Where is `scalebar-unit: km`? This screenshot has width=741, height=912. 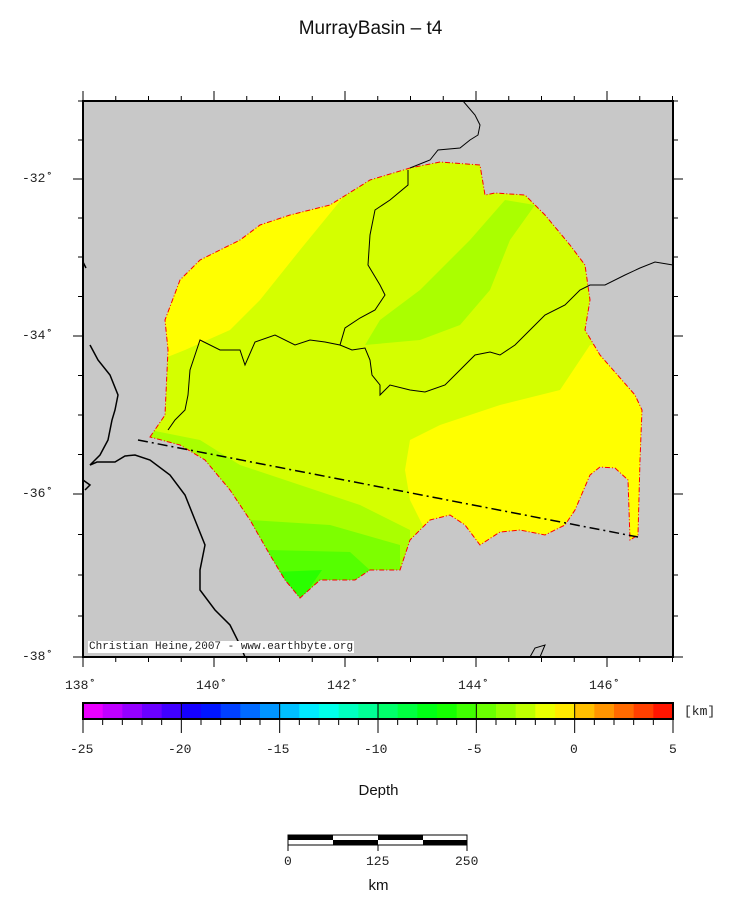 scalebar-unit: km is located at coordinates (378, 885).